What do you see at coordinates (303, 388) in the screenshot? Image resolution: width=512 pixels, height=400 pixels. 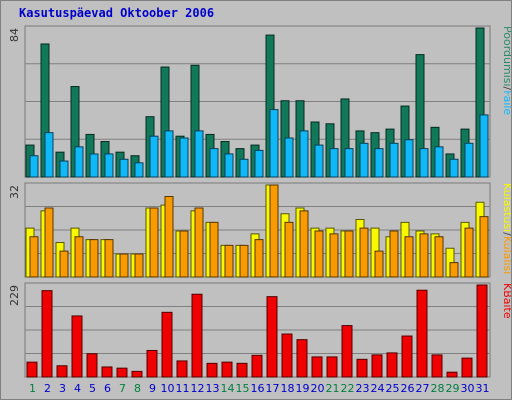 I see `x-tick-label-19: 19` at bounding box center [303, 388].